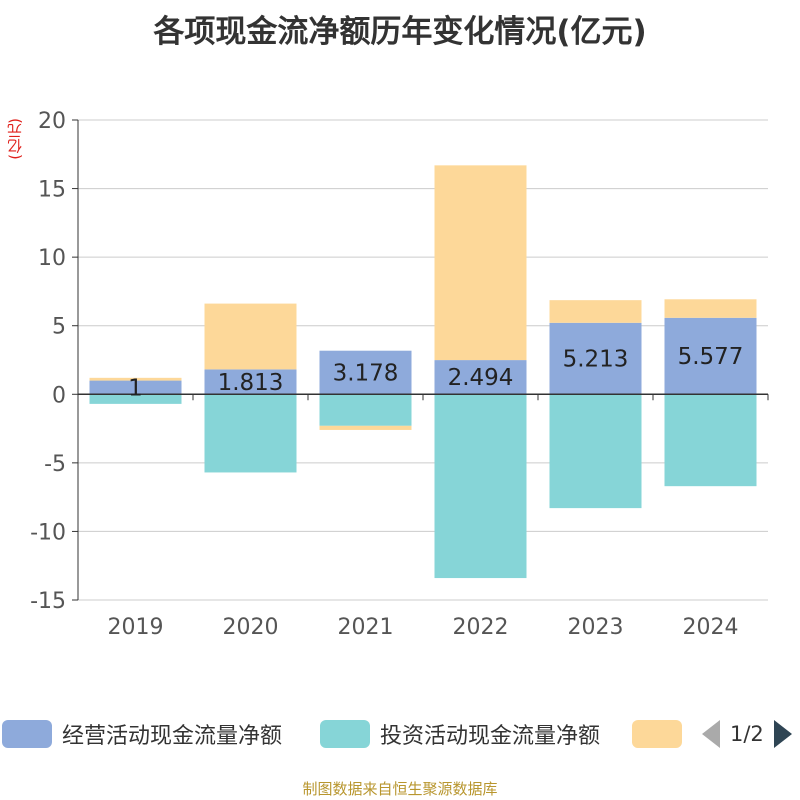  I want to click on x-tick-label: 2019, so click(136, 627).